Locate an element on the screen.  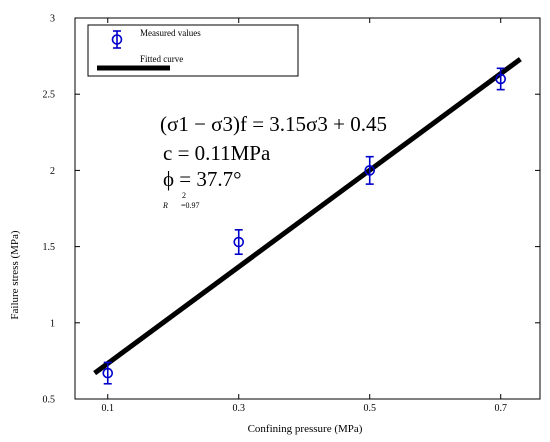
y-tick-label: 3 is located at coordinates (52, 19).